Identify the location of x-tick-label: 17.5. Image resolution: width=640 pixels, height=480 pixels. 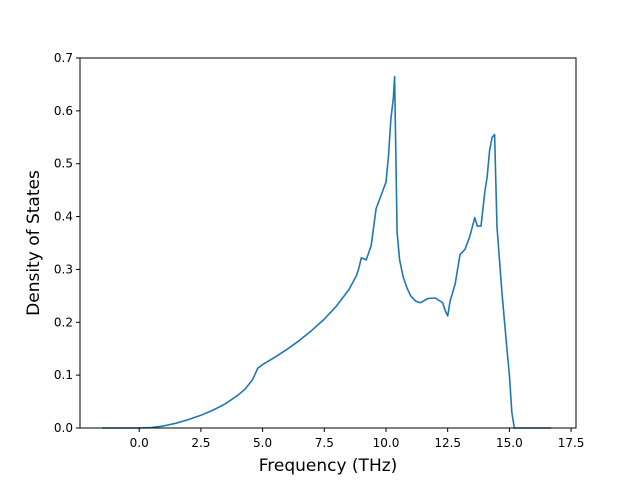
(571, 443).